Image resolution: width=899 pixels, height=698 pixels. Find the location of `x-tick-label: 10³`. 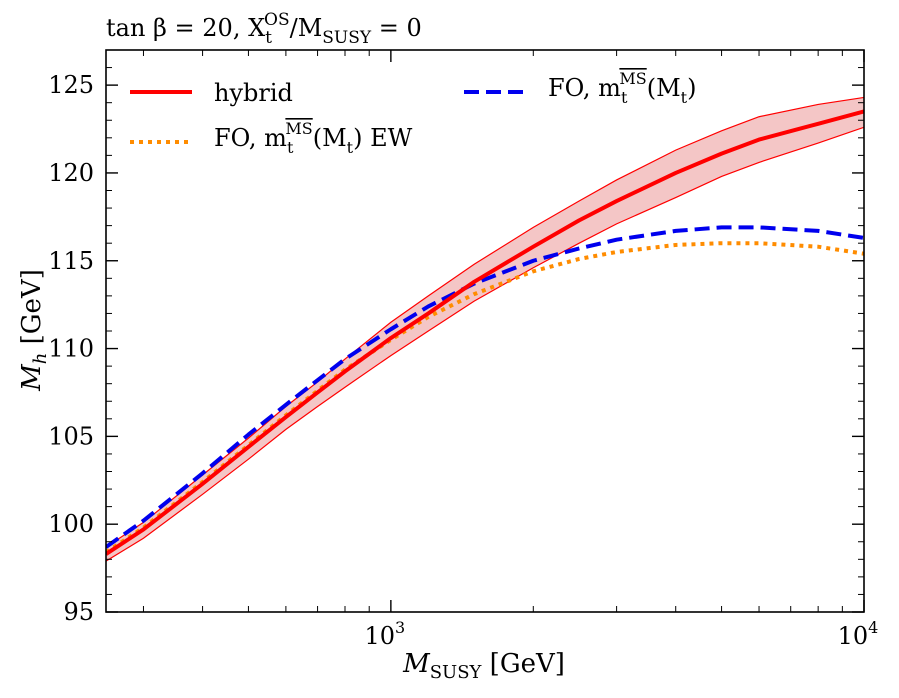

x-tick-label: 10³ is located at coordinates (384, 634).